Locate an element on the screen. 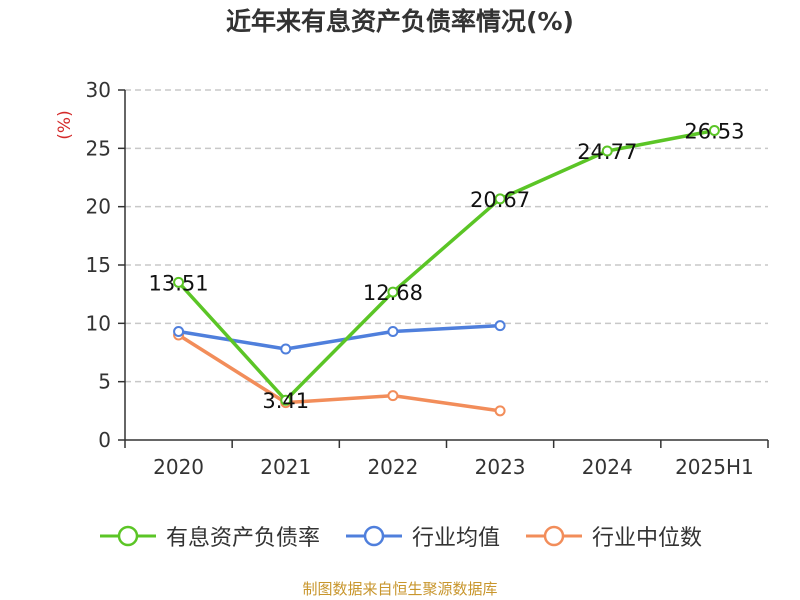 This screenshot has width=800, height=600. y-tick-label: 10 is located at coordinates (98, 323).